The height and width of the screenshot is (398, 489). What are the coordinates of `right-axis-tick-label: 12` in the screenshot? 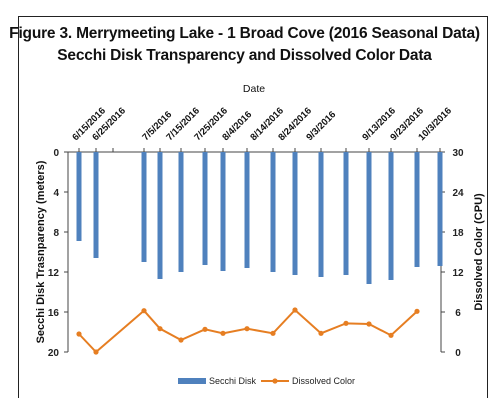 It's located at (458, 273).